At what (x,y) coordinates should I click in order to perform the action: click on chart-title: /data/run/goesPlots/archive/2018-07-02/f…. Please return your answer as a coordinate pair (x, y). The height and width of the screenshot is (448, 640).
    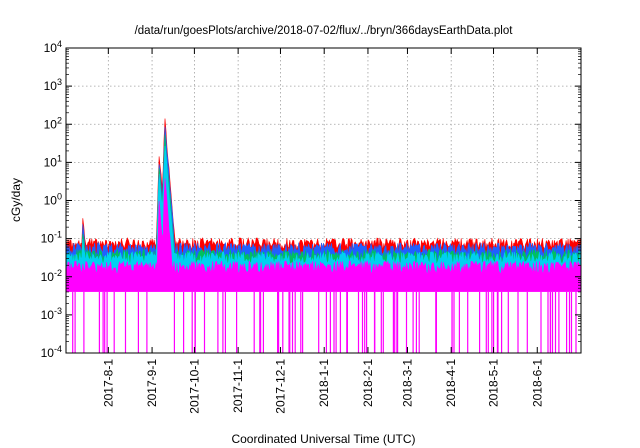
    Looking at the image, I should click on (324, 31).